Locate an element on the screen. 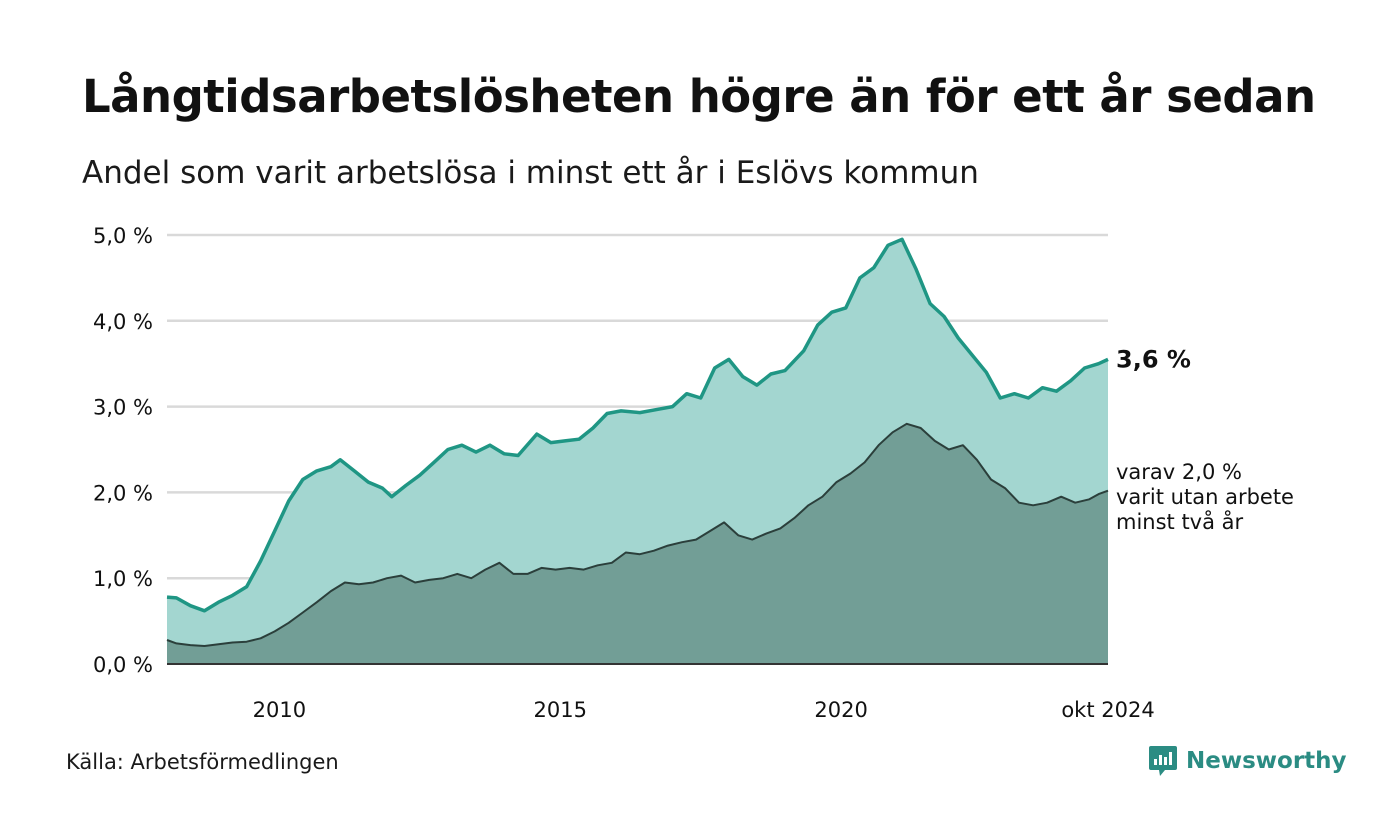  source-note: Källa: Arbetsförmedlingen is located at coordinates (202, 762).